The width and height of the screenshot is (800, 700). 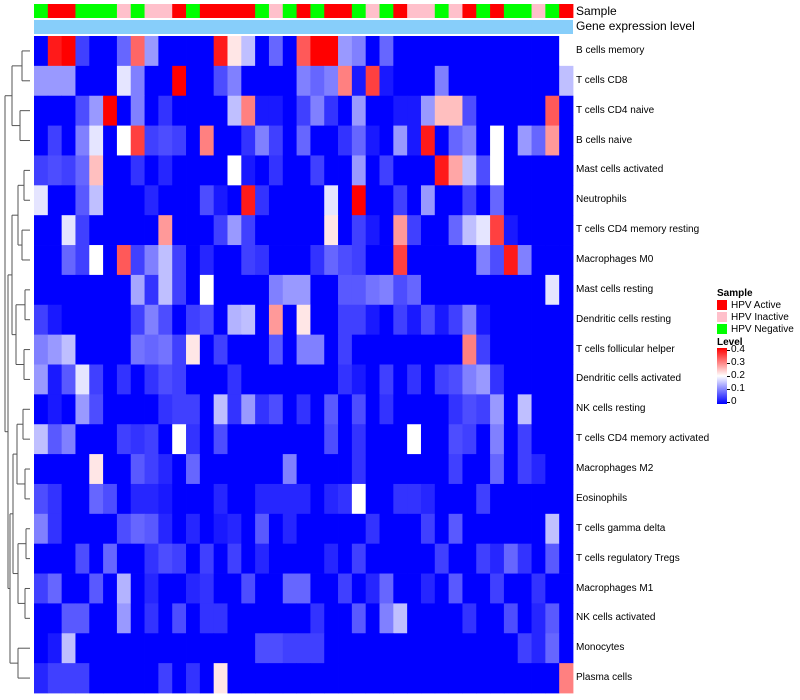 I want to click on row-label: B cells memory, so click(x=610, y=50).